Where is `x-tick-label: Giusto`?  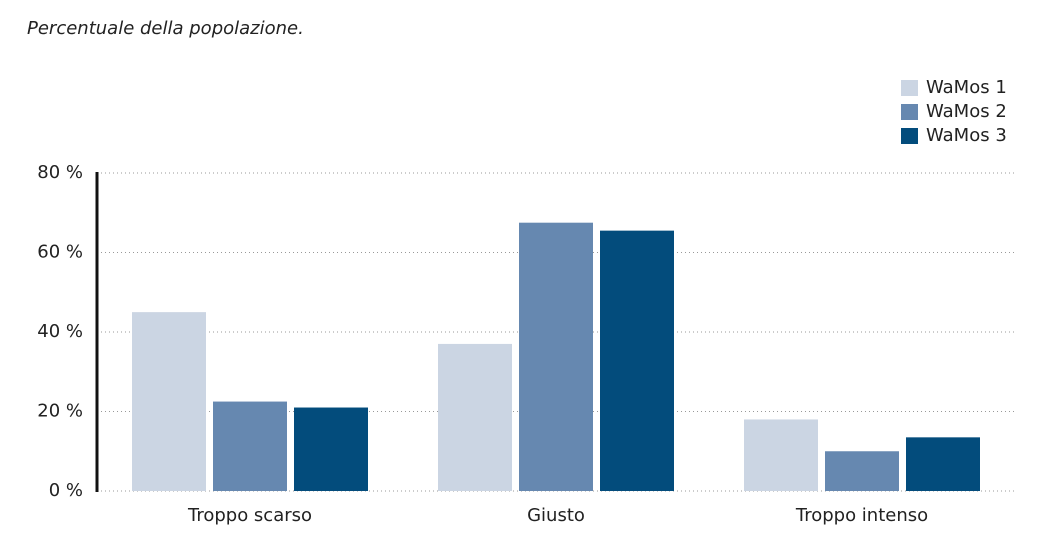 x-tick-label: Giusto is located at coordinates (556, 515).